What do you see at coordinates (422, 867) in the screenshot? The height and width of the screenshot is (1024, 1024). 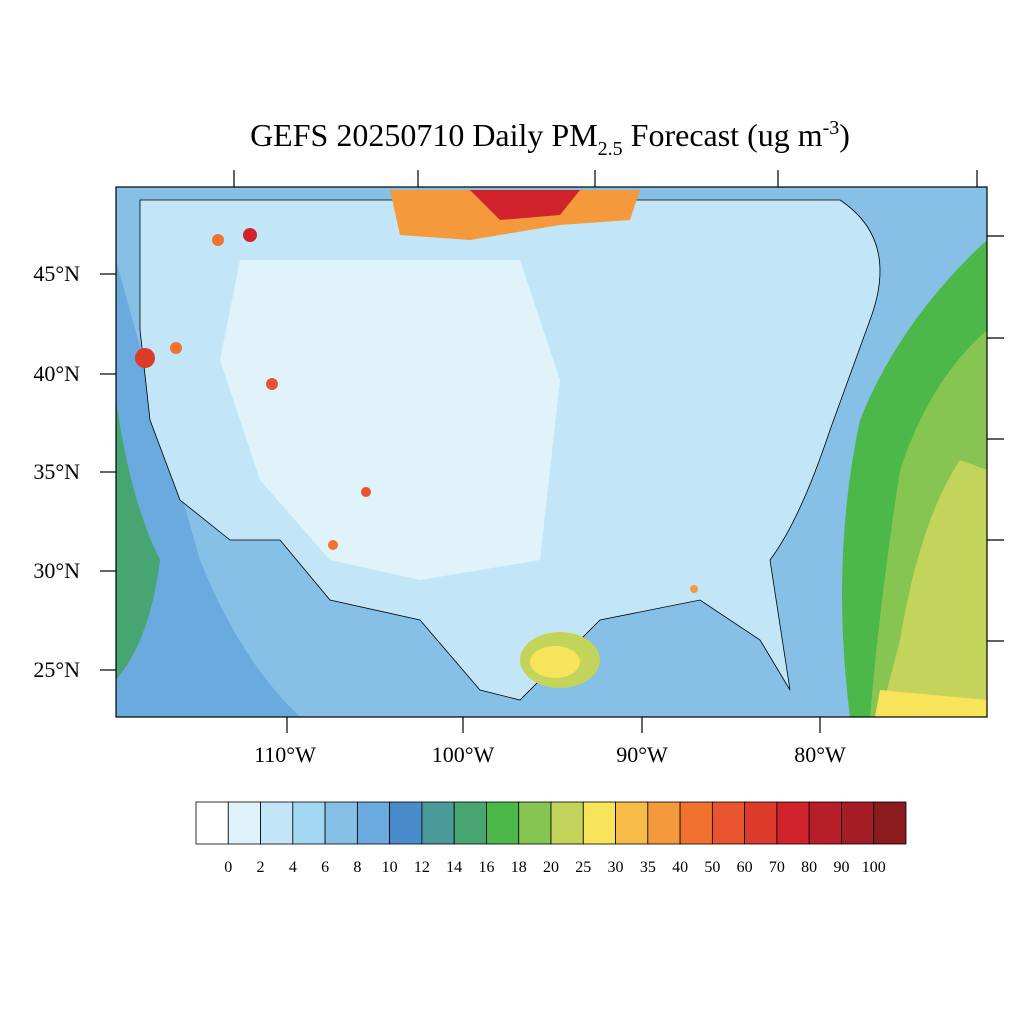 I see `colorbar-label: 12` at bounding box center [422, 867].